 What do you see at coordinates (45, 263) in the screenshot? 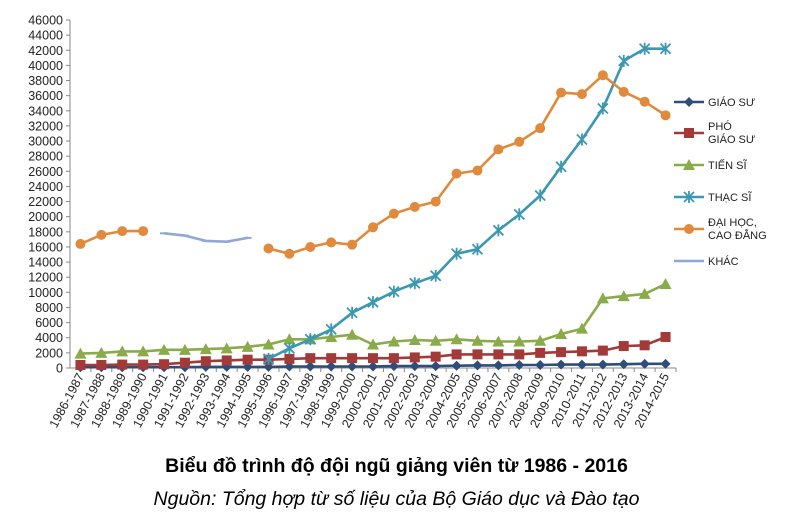
I see `y-tick-label: 14000` at bounding box center [45, 263].